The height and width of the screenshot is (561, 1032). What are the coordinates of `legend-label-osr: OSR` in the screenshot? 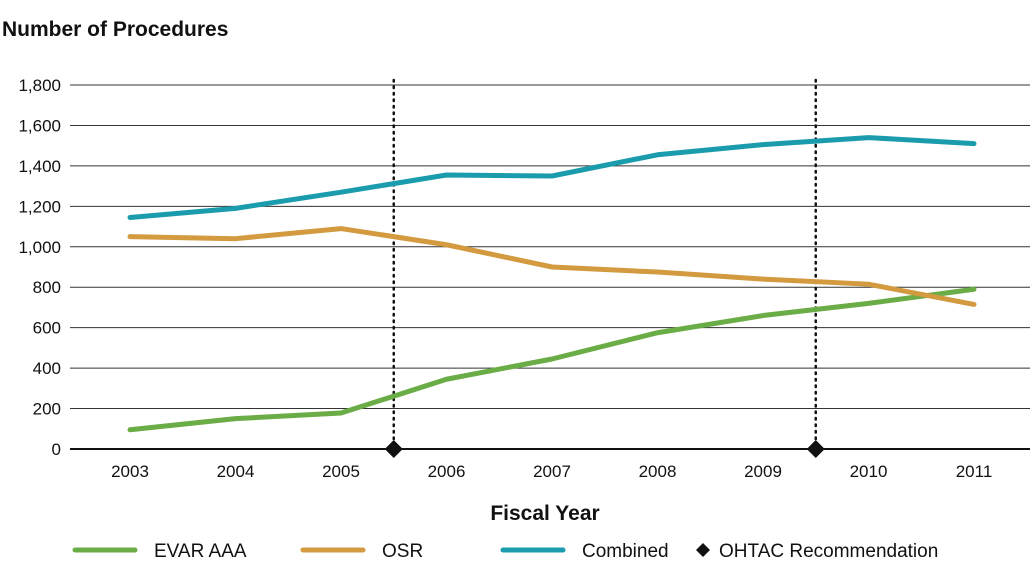 It's located at (402, 551).